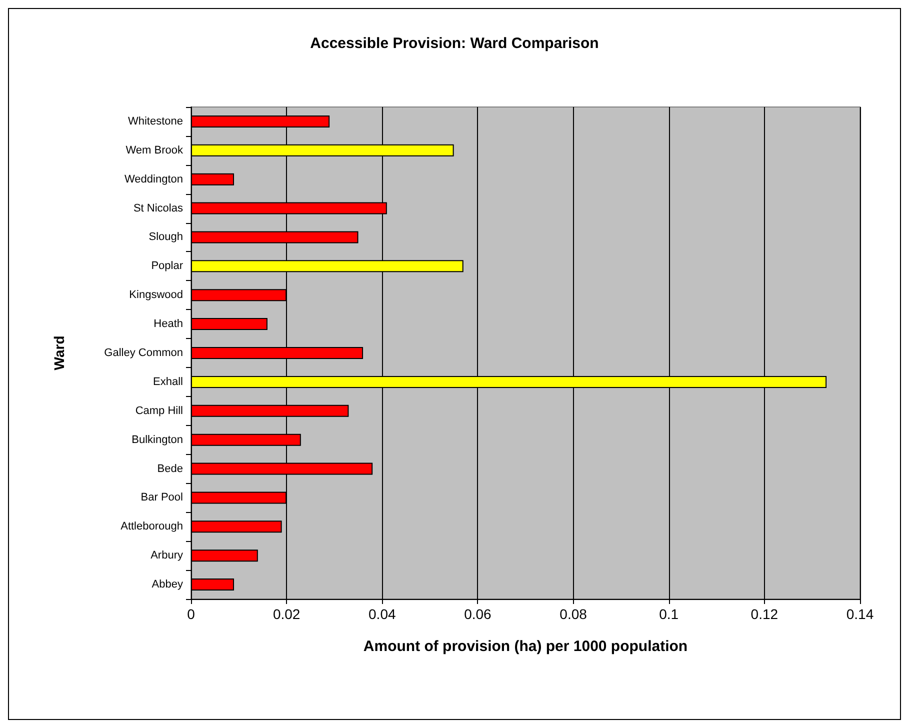 This screenshot has height=728, width=909. I want to click on y-tick-label: Exhall, so click(168, 382).